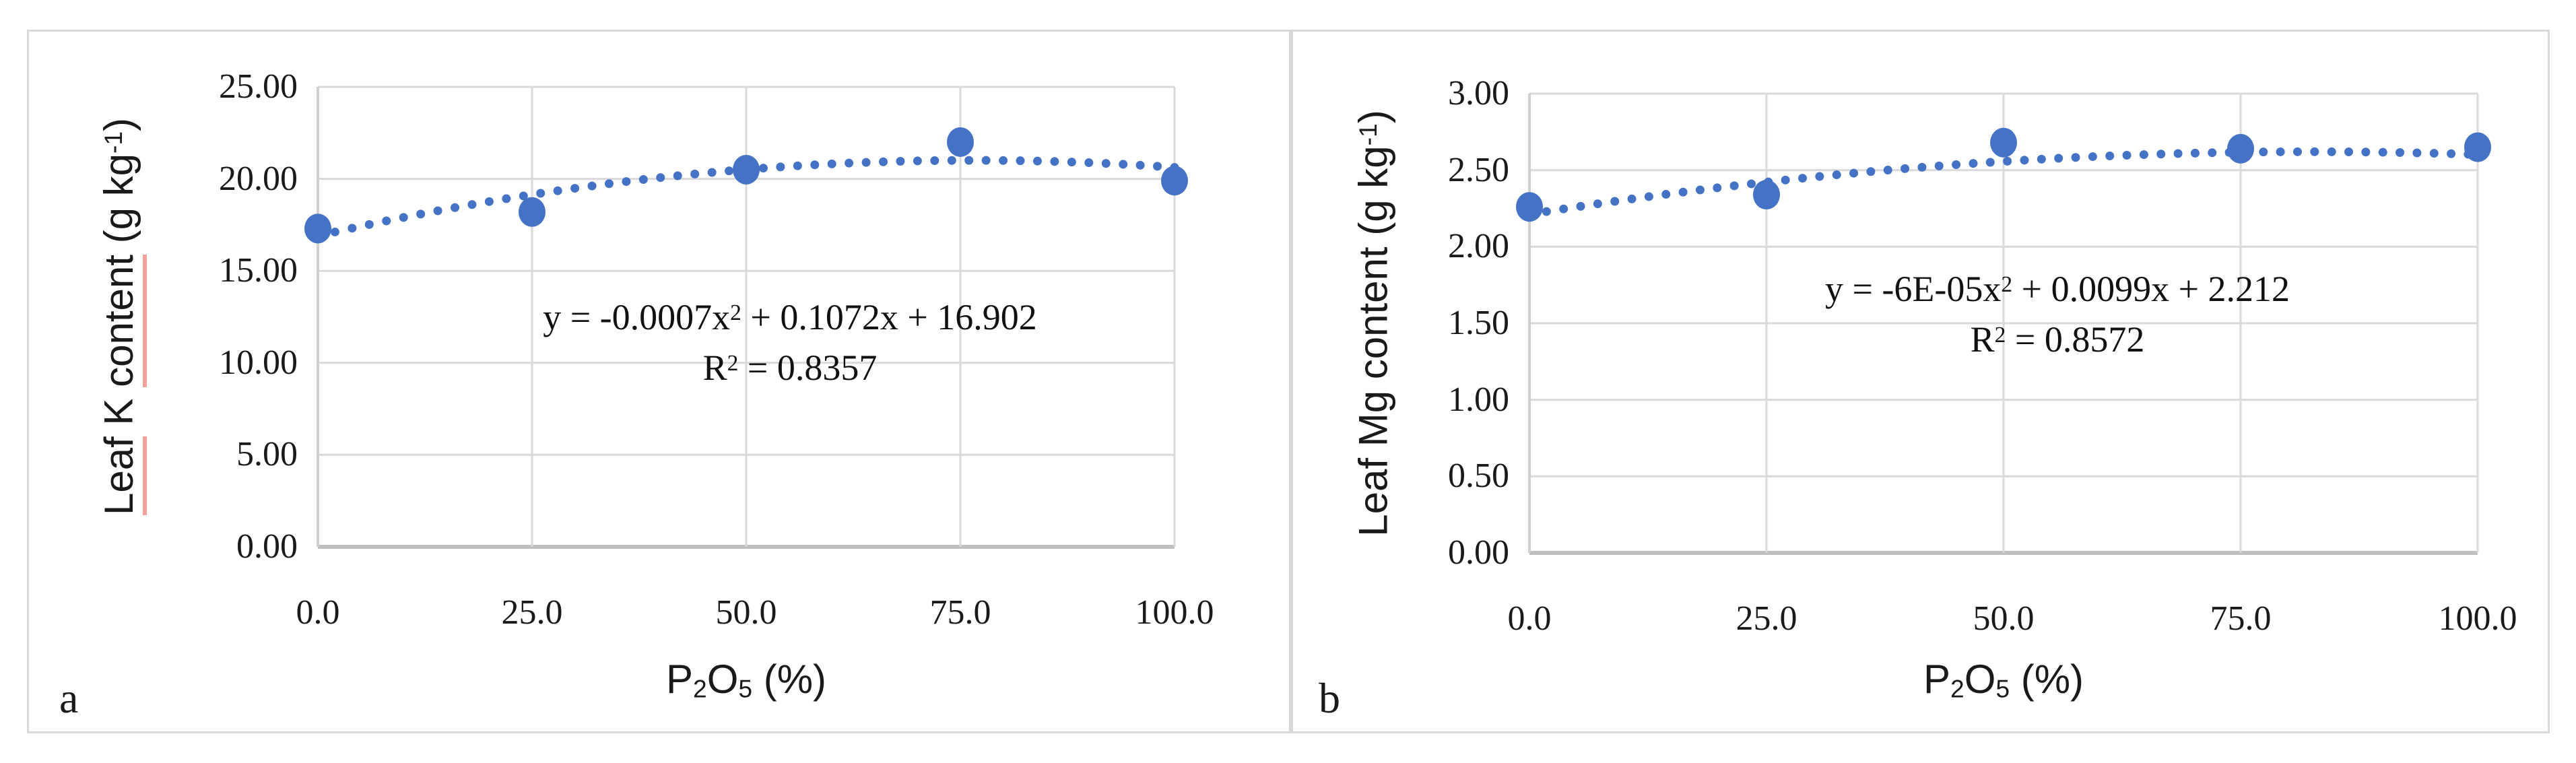 Image resolution: width=2576 pixels, height=763 pixels. I want to click on y-tick-label: 20.00, so click(258, 178).